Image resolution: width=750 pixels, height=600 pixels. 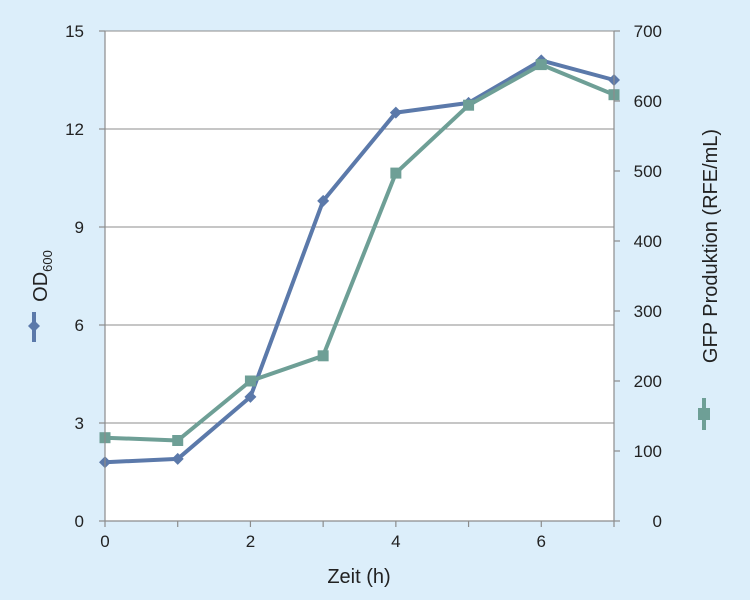 I want to click on left-legend-marker, so click(x=34, y=327).